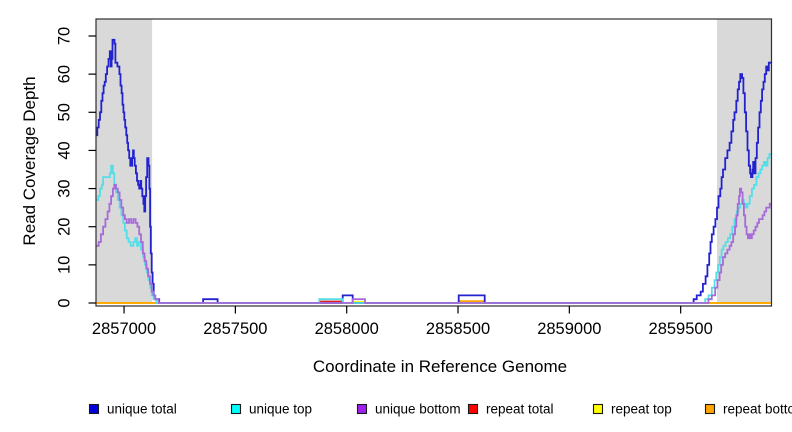  Describe the element at coordinates (362, 409) in the screenshot. I see `legend-swatch-unique-bottom` at that location.